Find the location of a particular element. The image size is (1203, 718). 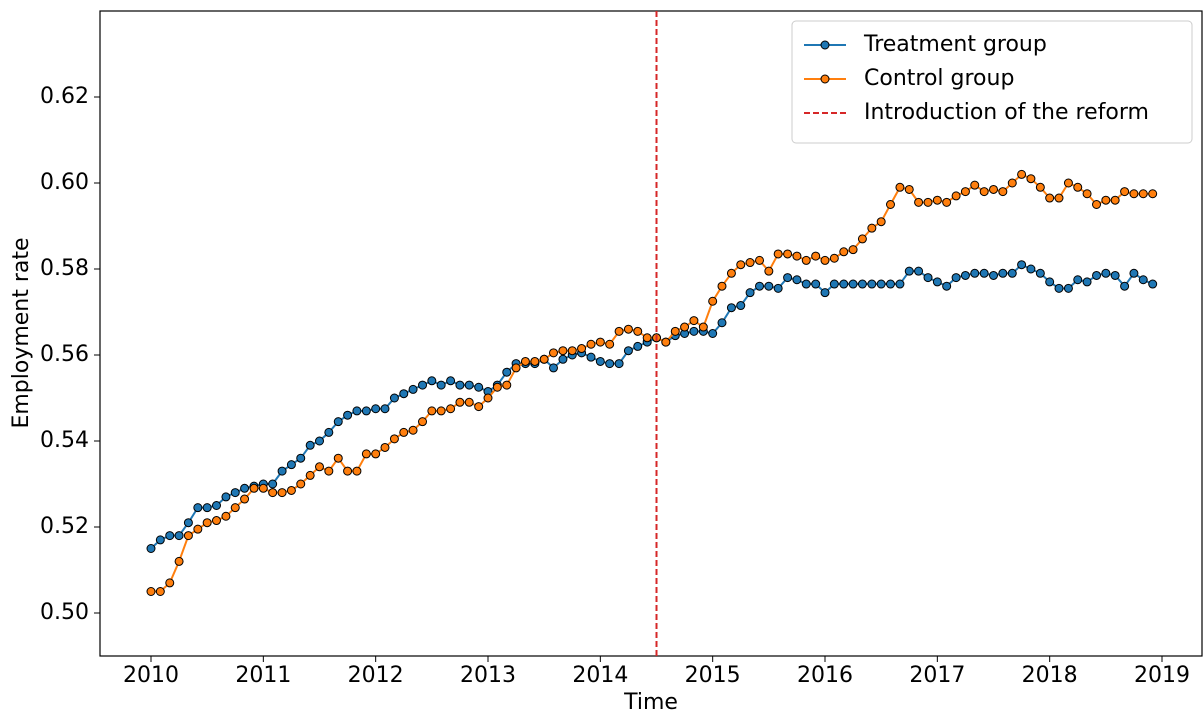

x-tick-label: 2015 is located at coordinates (713, 675).